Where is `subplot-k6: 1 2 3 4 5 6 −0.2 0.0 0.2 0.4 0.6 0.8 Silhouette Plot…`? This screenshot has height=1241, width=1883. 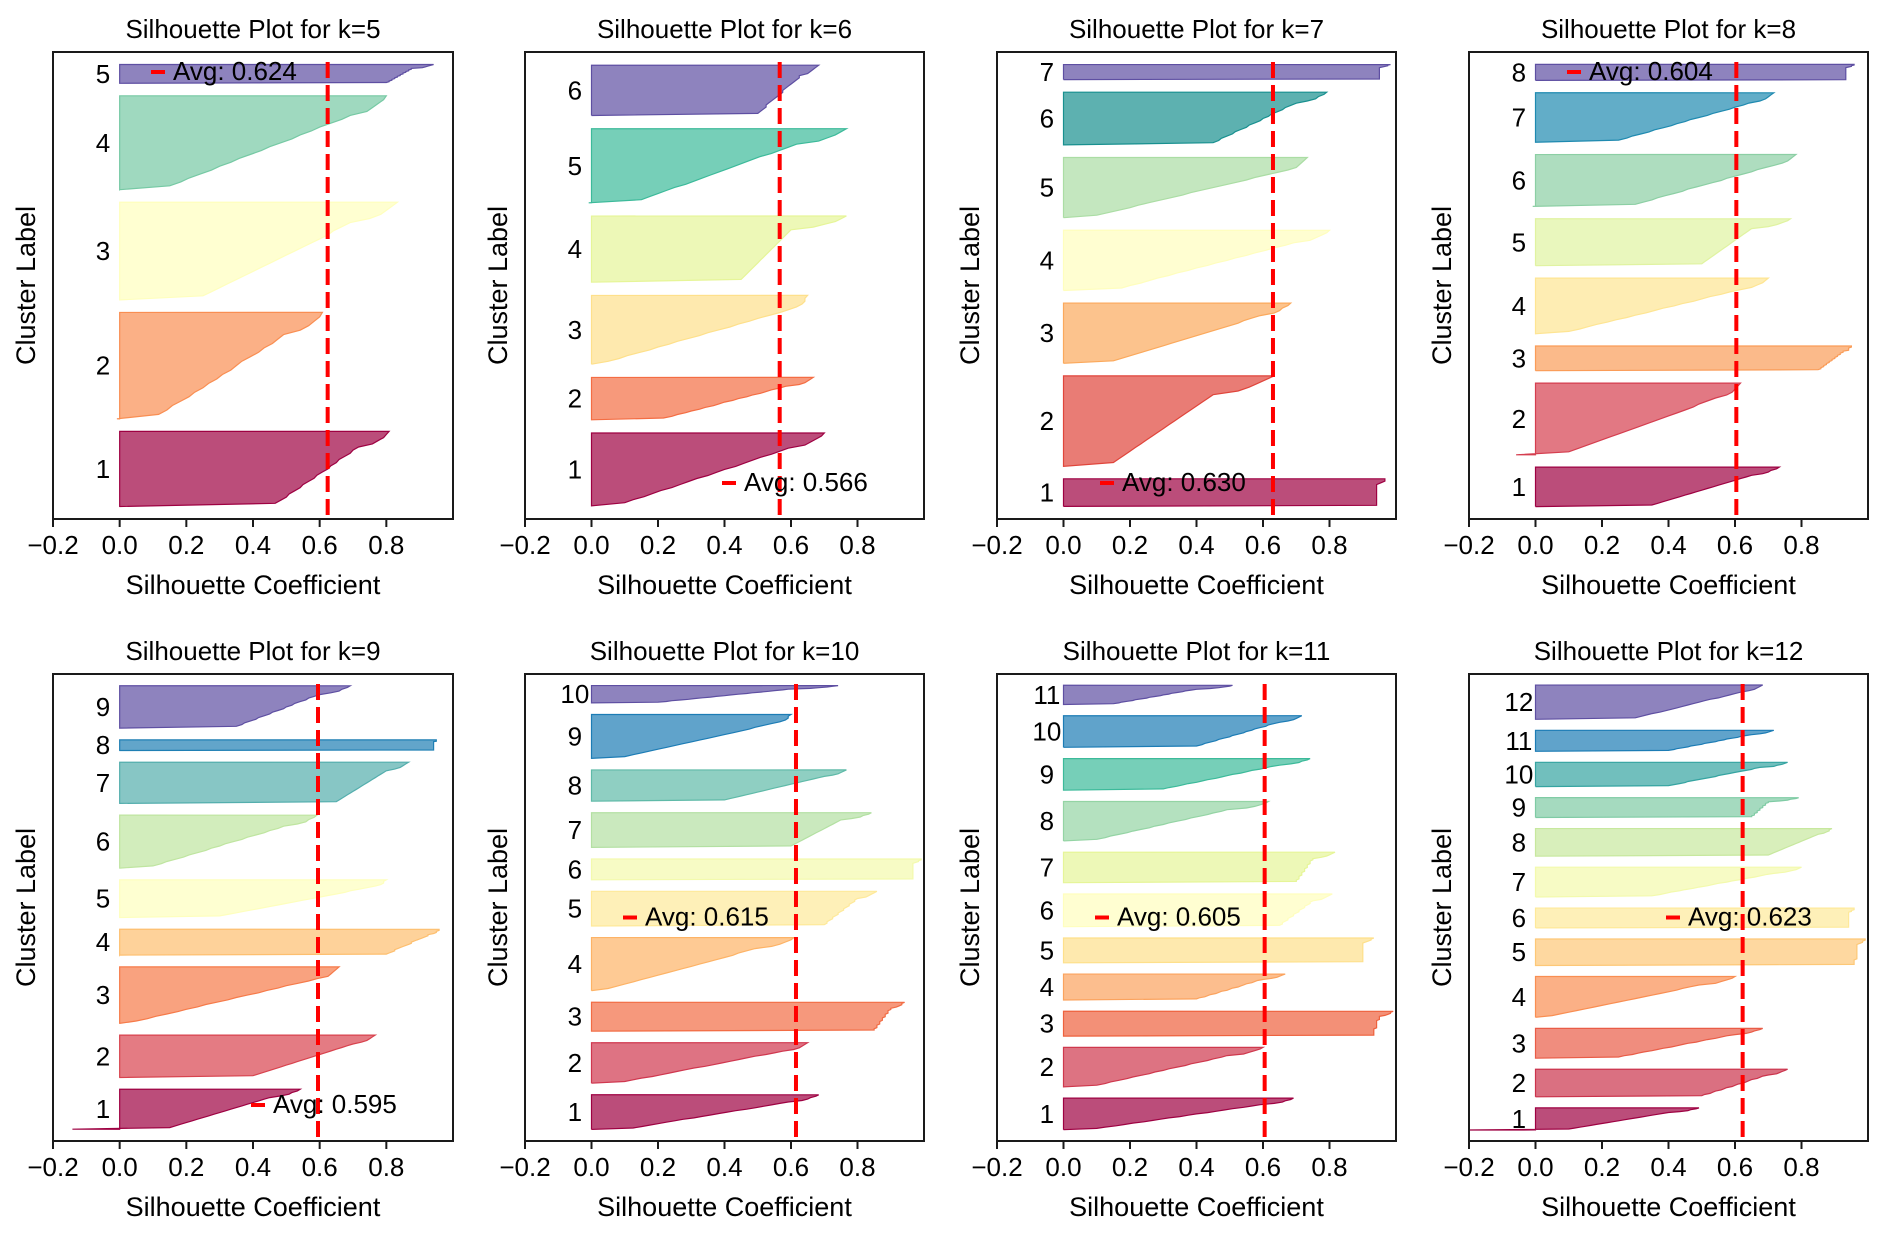
subplot-k6: 1 2 3 4 5 6 −0.2 0.0 0.2 0.4 0.6 0.8 Silhouette Plot… is located at coordinates (704, 307).